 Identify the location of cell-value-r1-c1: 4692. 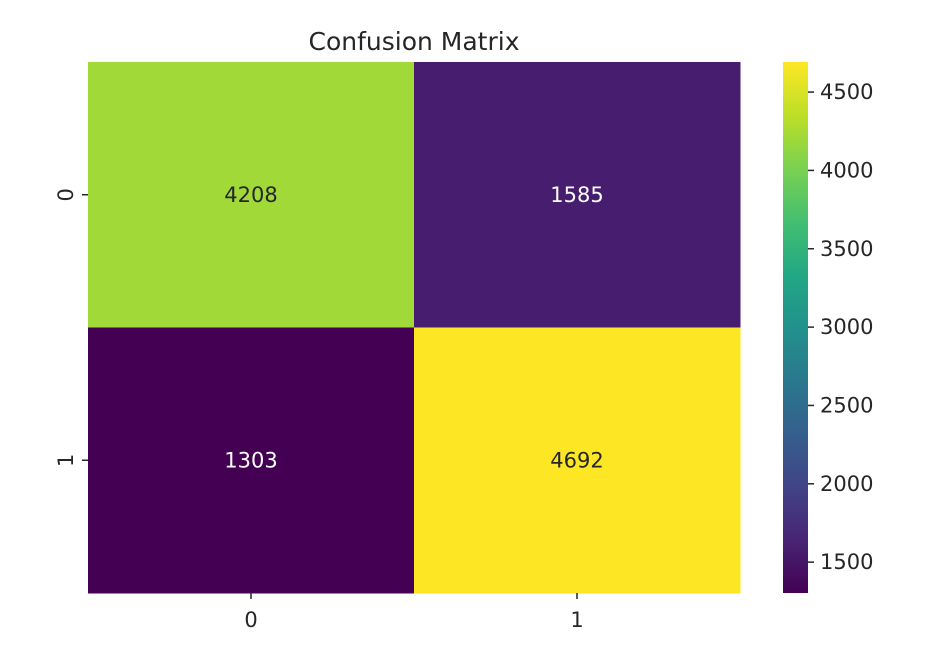
(576, 460).